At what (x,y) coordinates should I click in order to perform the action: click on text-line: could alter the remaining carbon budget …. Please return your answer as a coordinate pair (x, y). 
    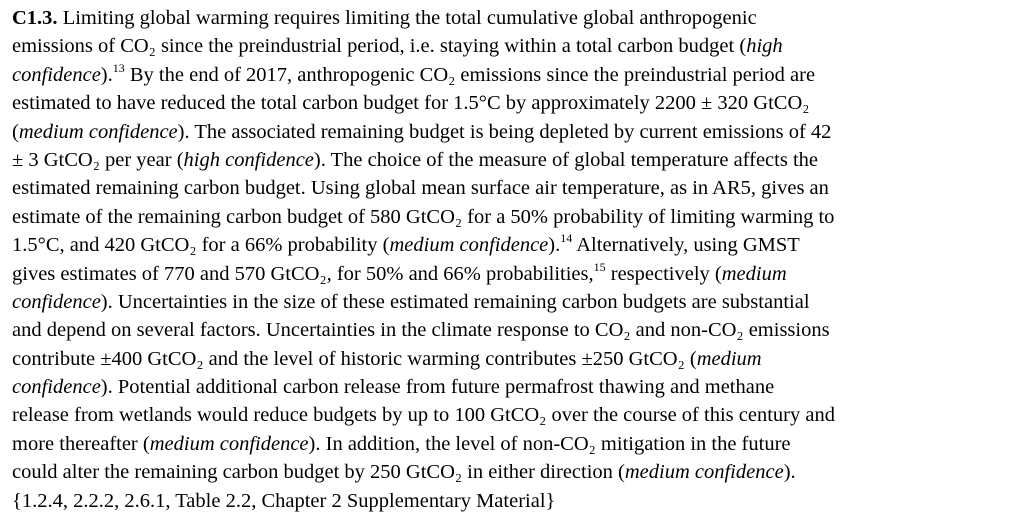
    Looking at the image, I should click on (514, 472).